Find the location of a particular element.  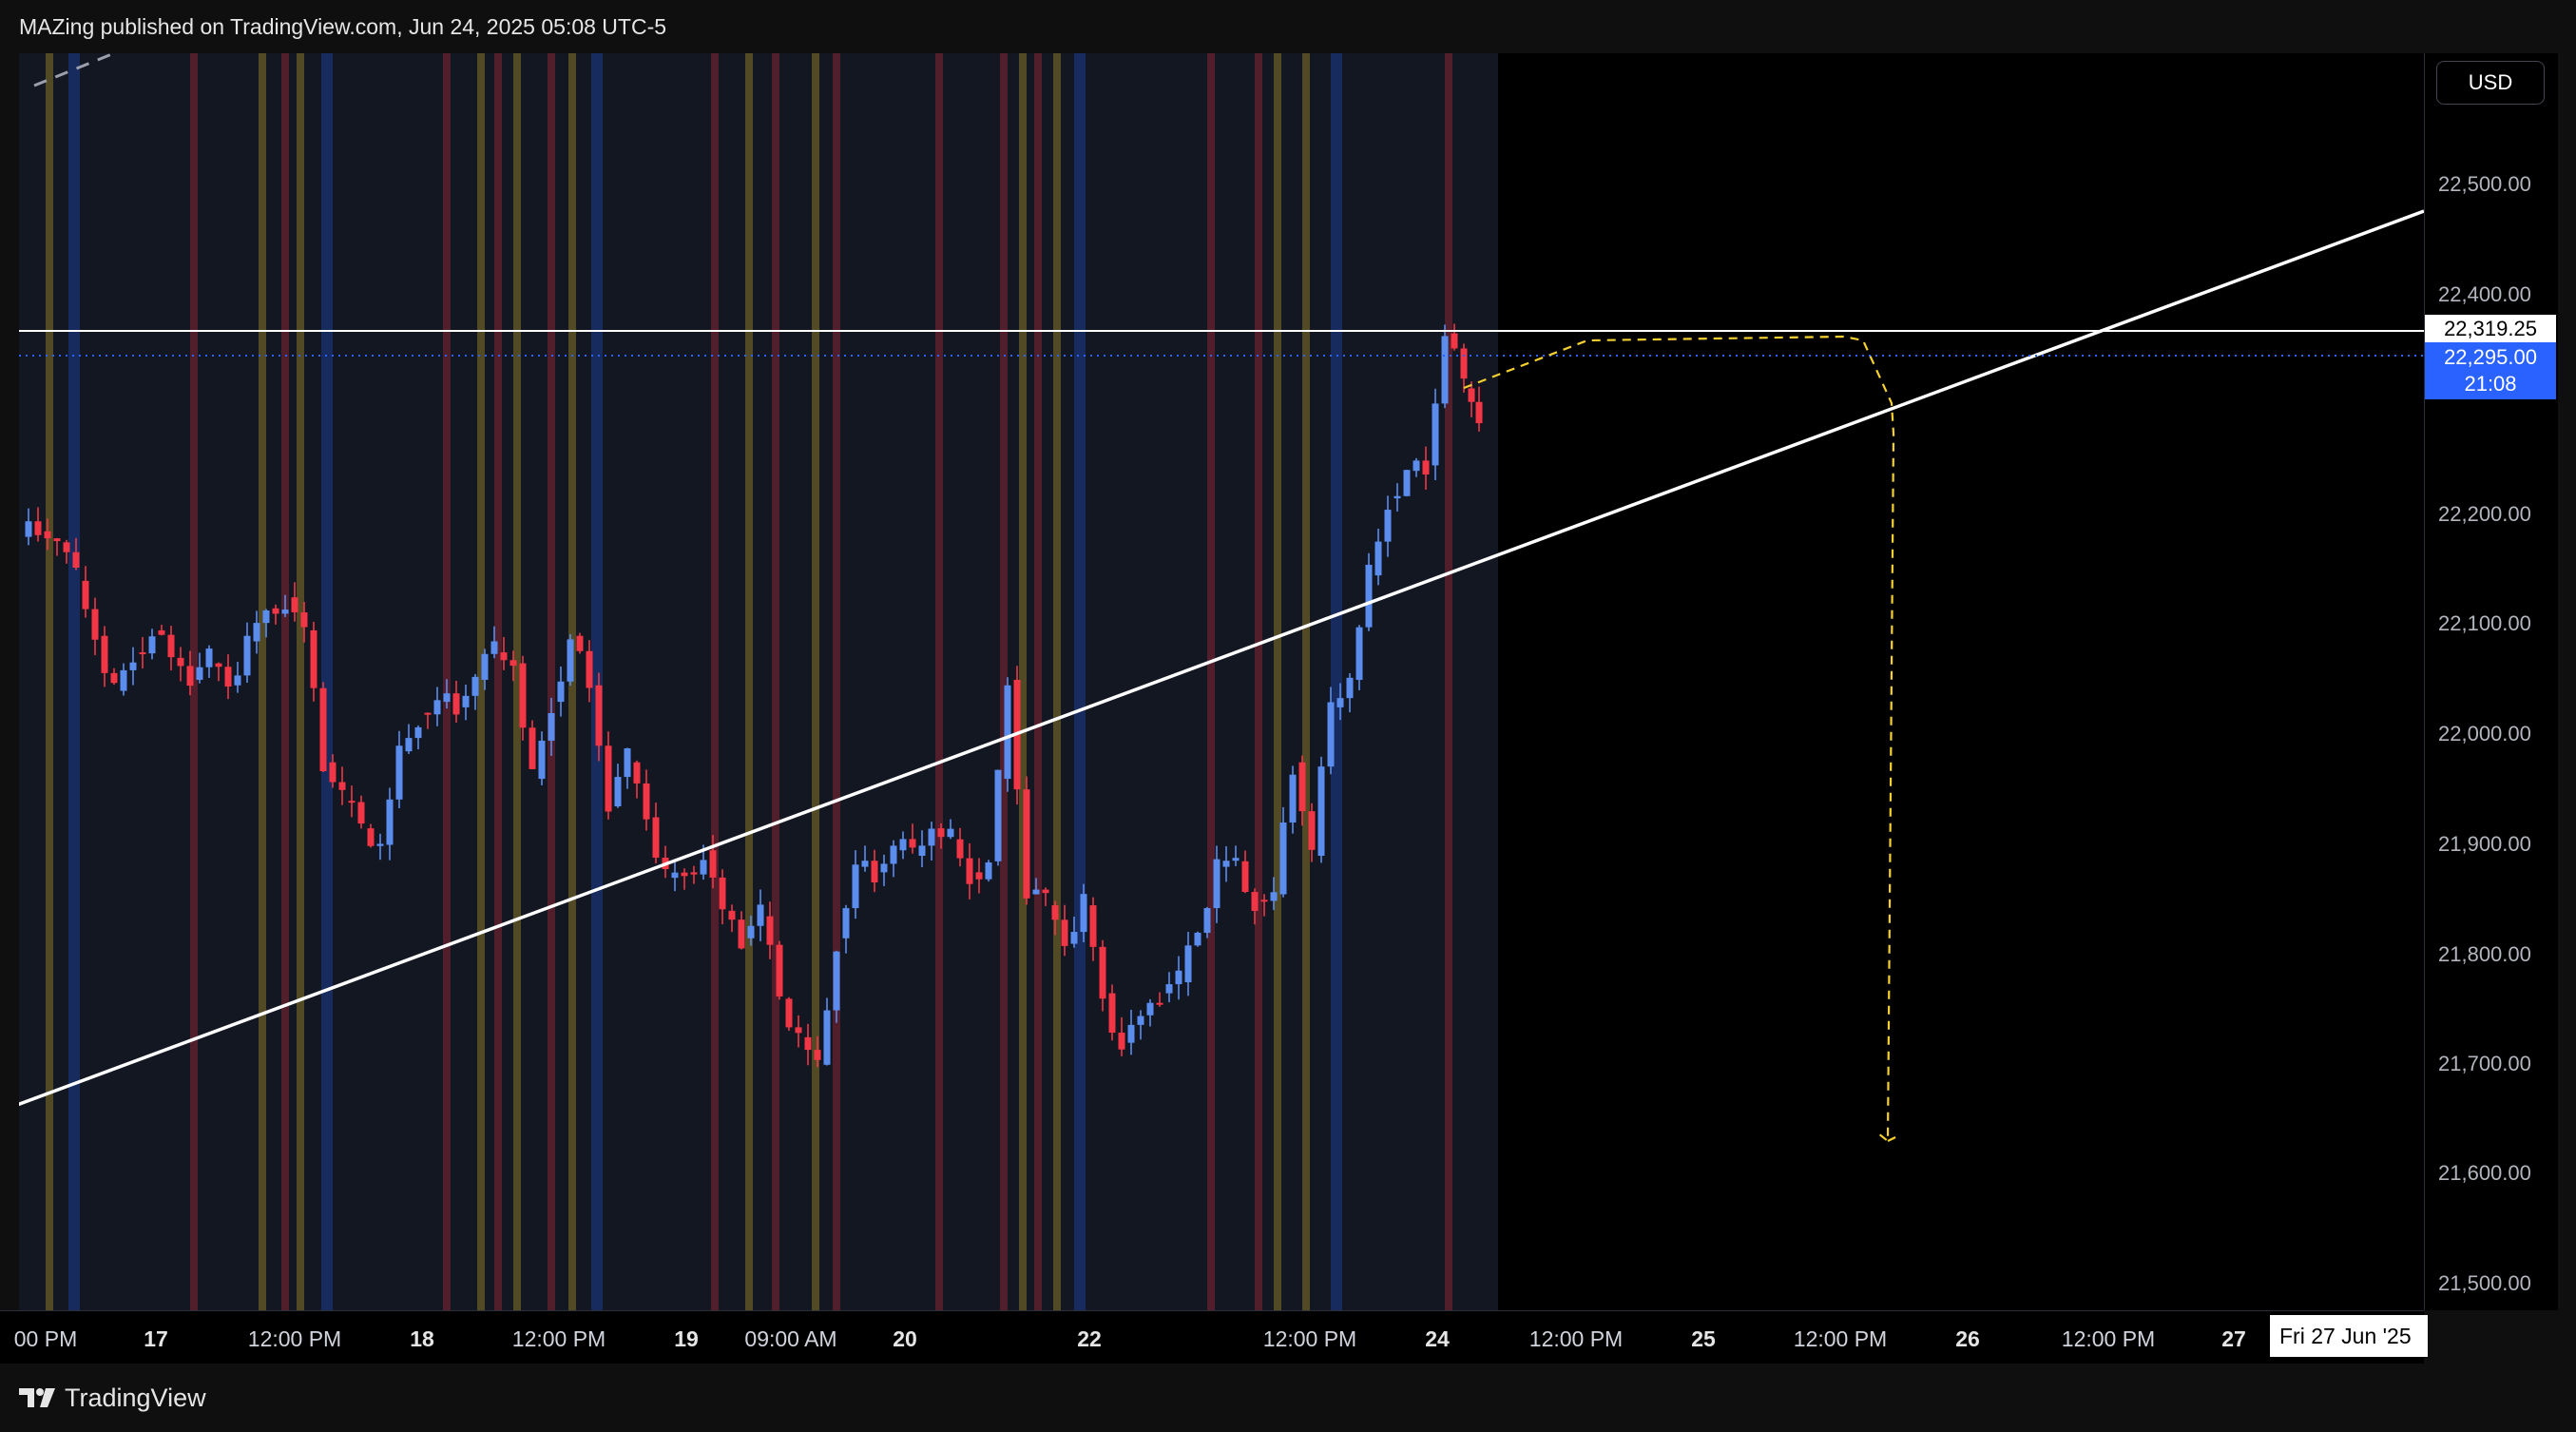

time-tick-label: 26 is located at coordinates (1968, 1338).